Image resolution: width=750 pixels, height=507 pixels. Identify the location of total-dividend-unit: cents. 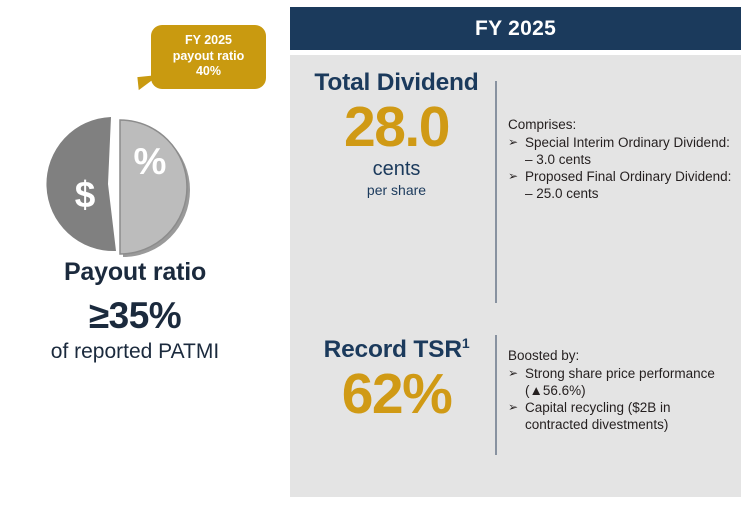
(396, 169).